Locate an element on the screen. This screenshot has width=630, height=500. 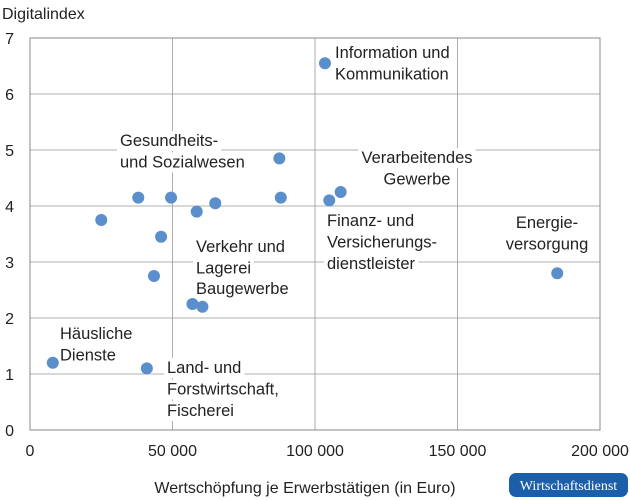
annotation: versorgung is located at coordinates (547, 245).